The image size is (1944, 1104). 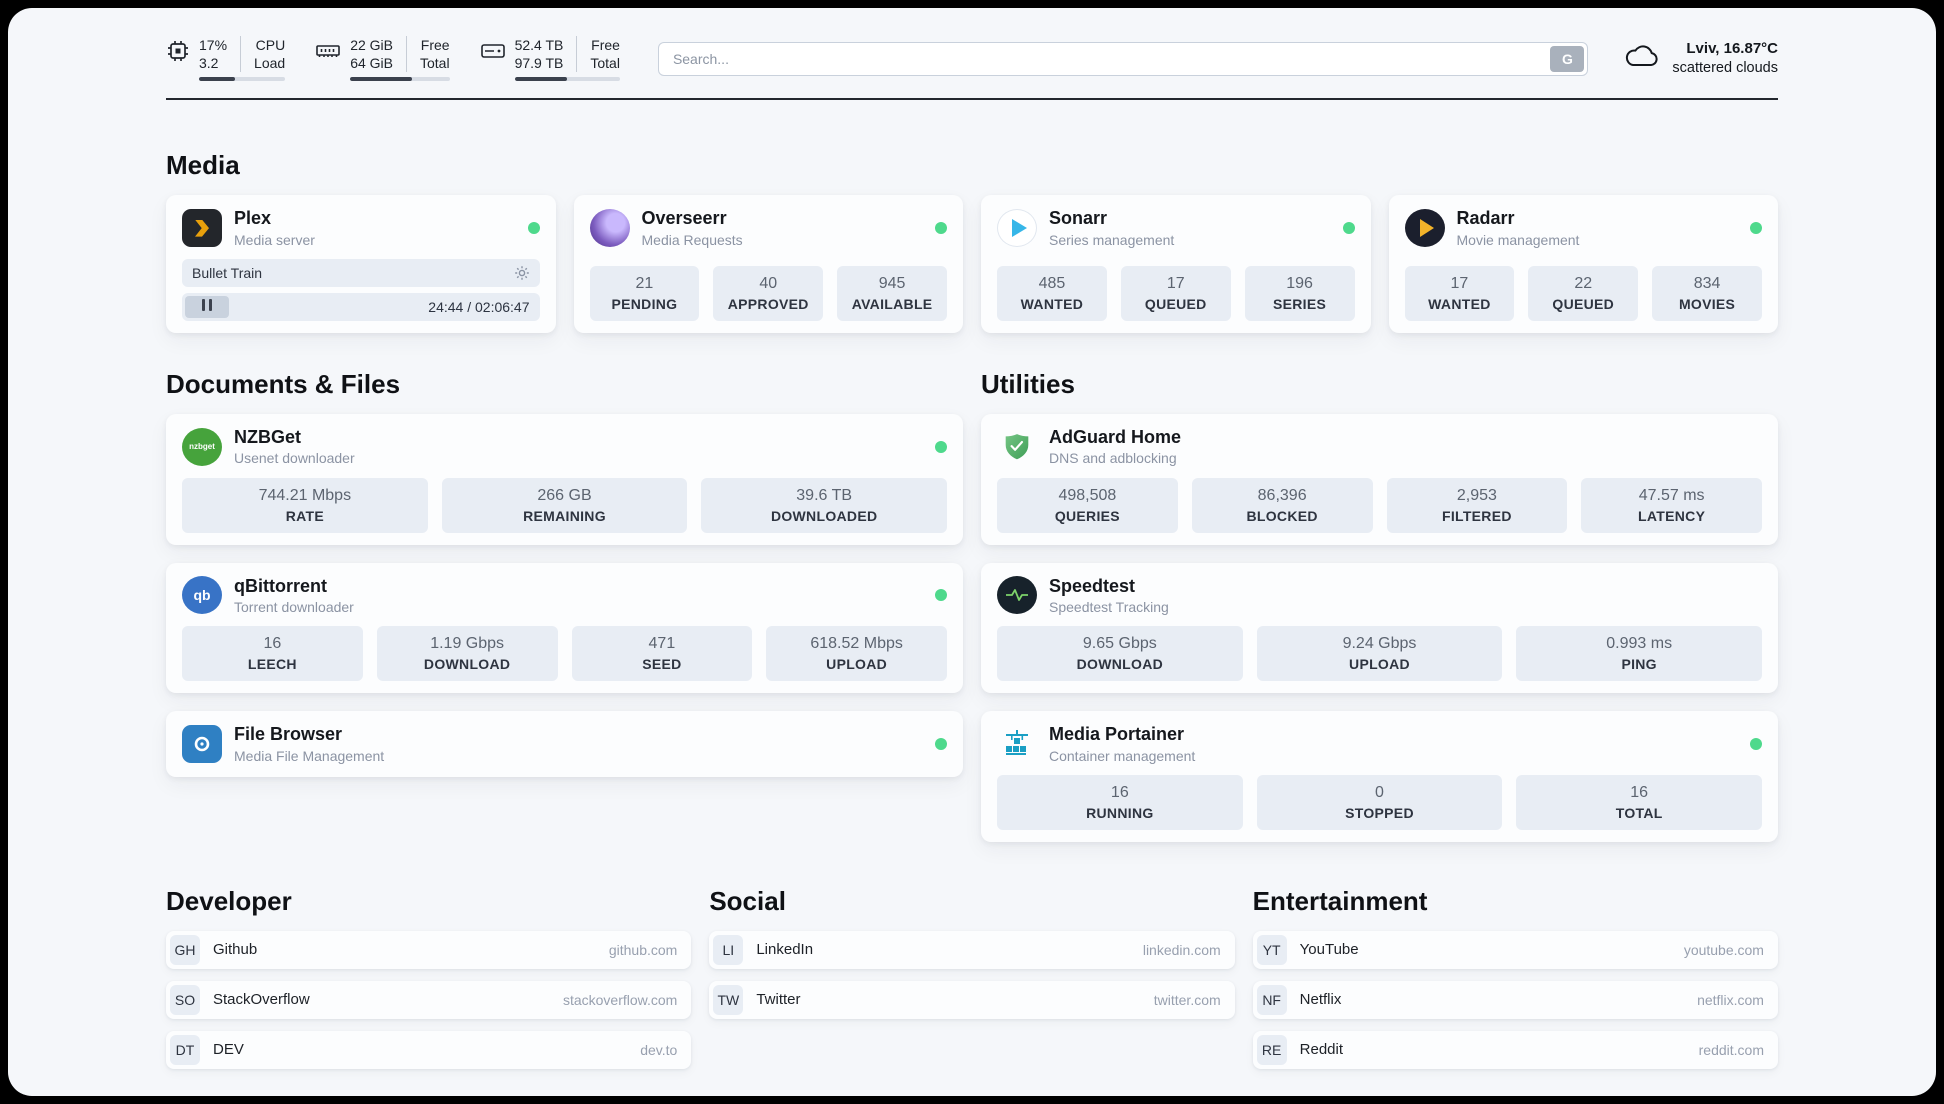 I want to click on developer-section-title: Developer, so click(x=229, y=900).